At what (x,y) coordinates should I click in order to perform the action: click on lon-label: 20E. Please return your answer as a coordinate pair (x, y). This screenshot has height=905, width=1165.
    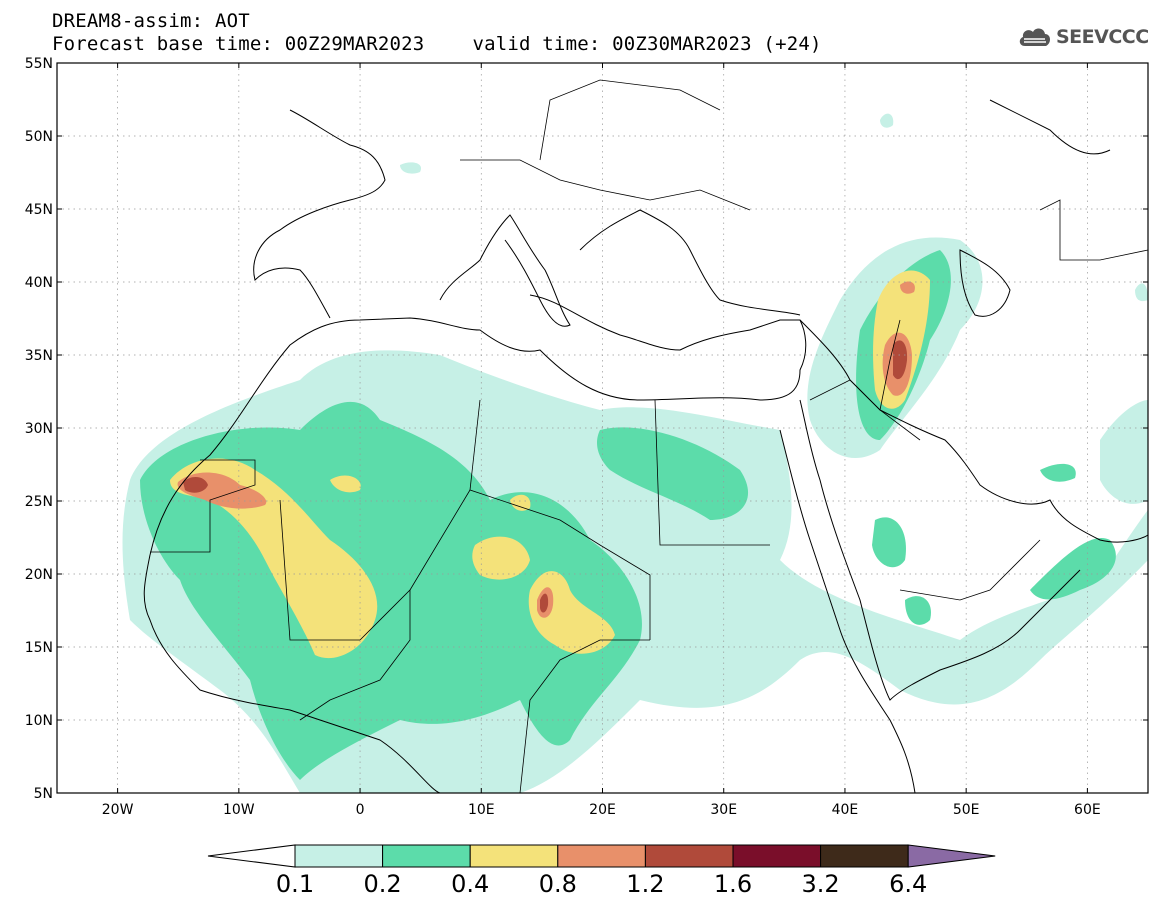
    Looking at the image, I should click on (602, 810).